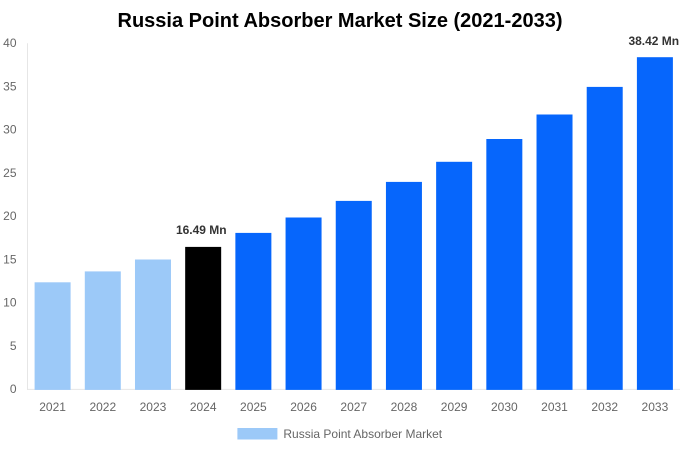 This screenshot has height=455, width=680. I want to click on svg-text: 35, so click(10, 86).